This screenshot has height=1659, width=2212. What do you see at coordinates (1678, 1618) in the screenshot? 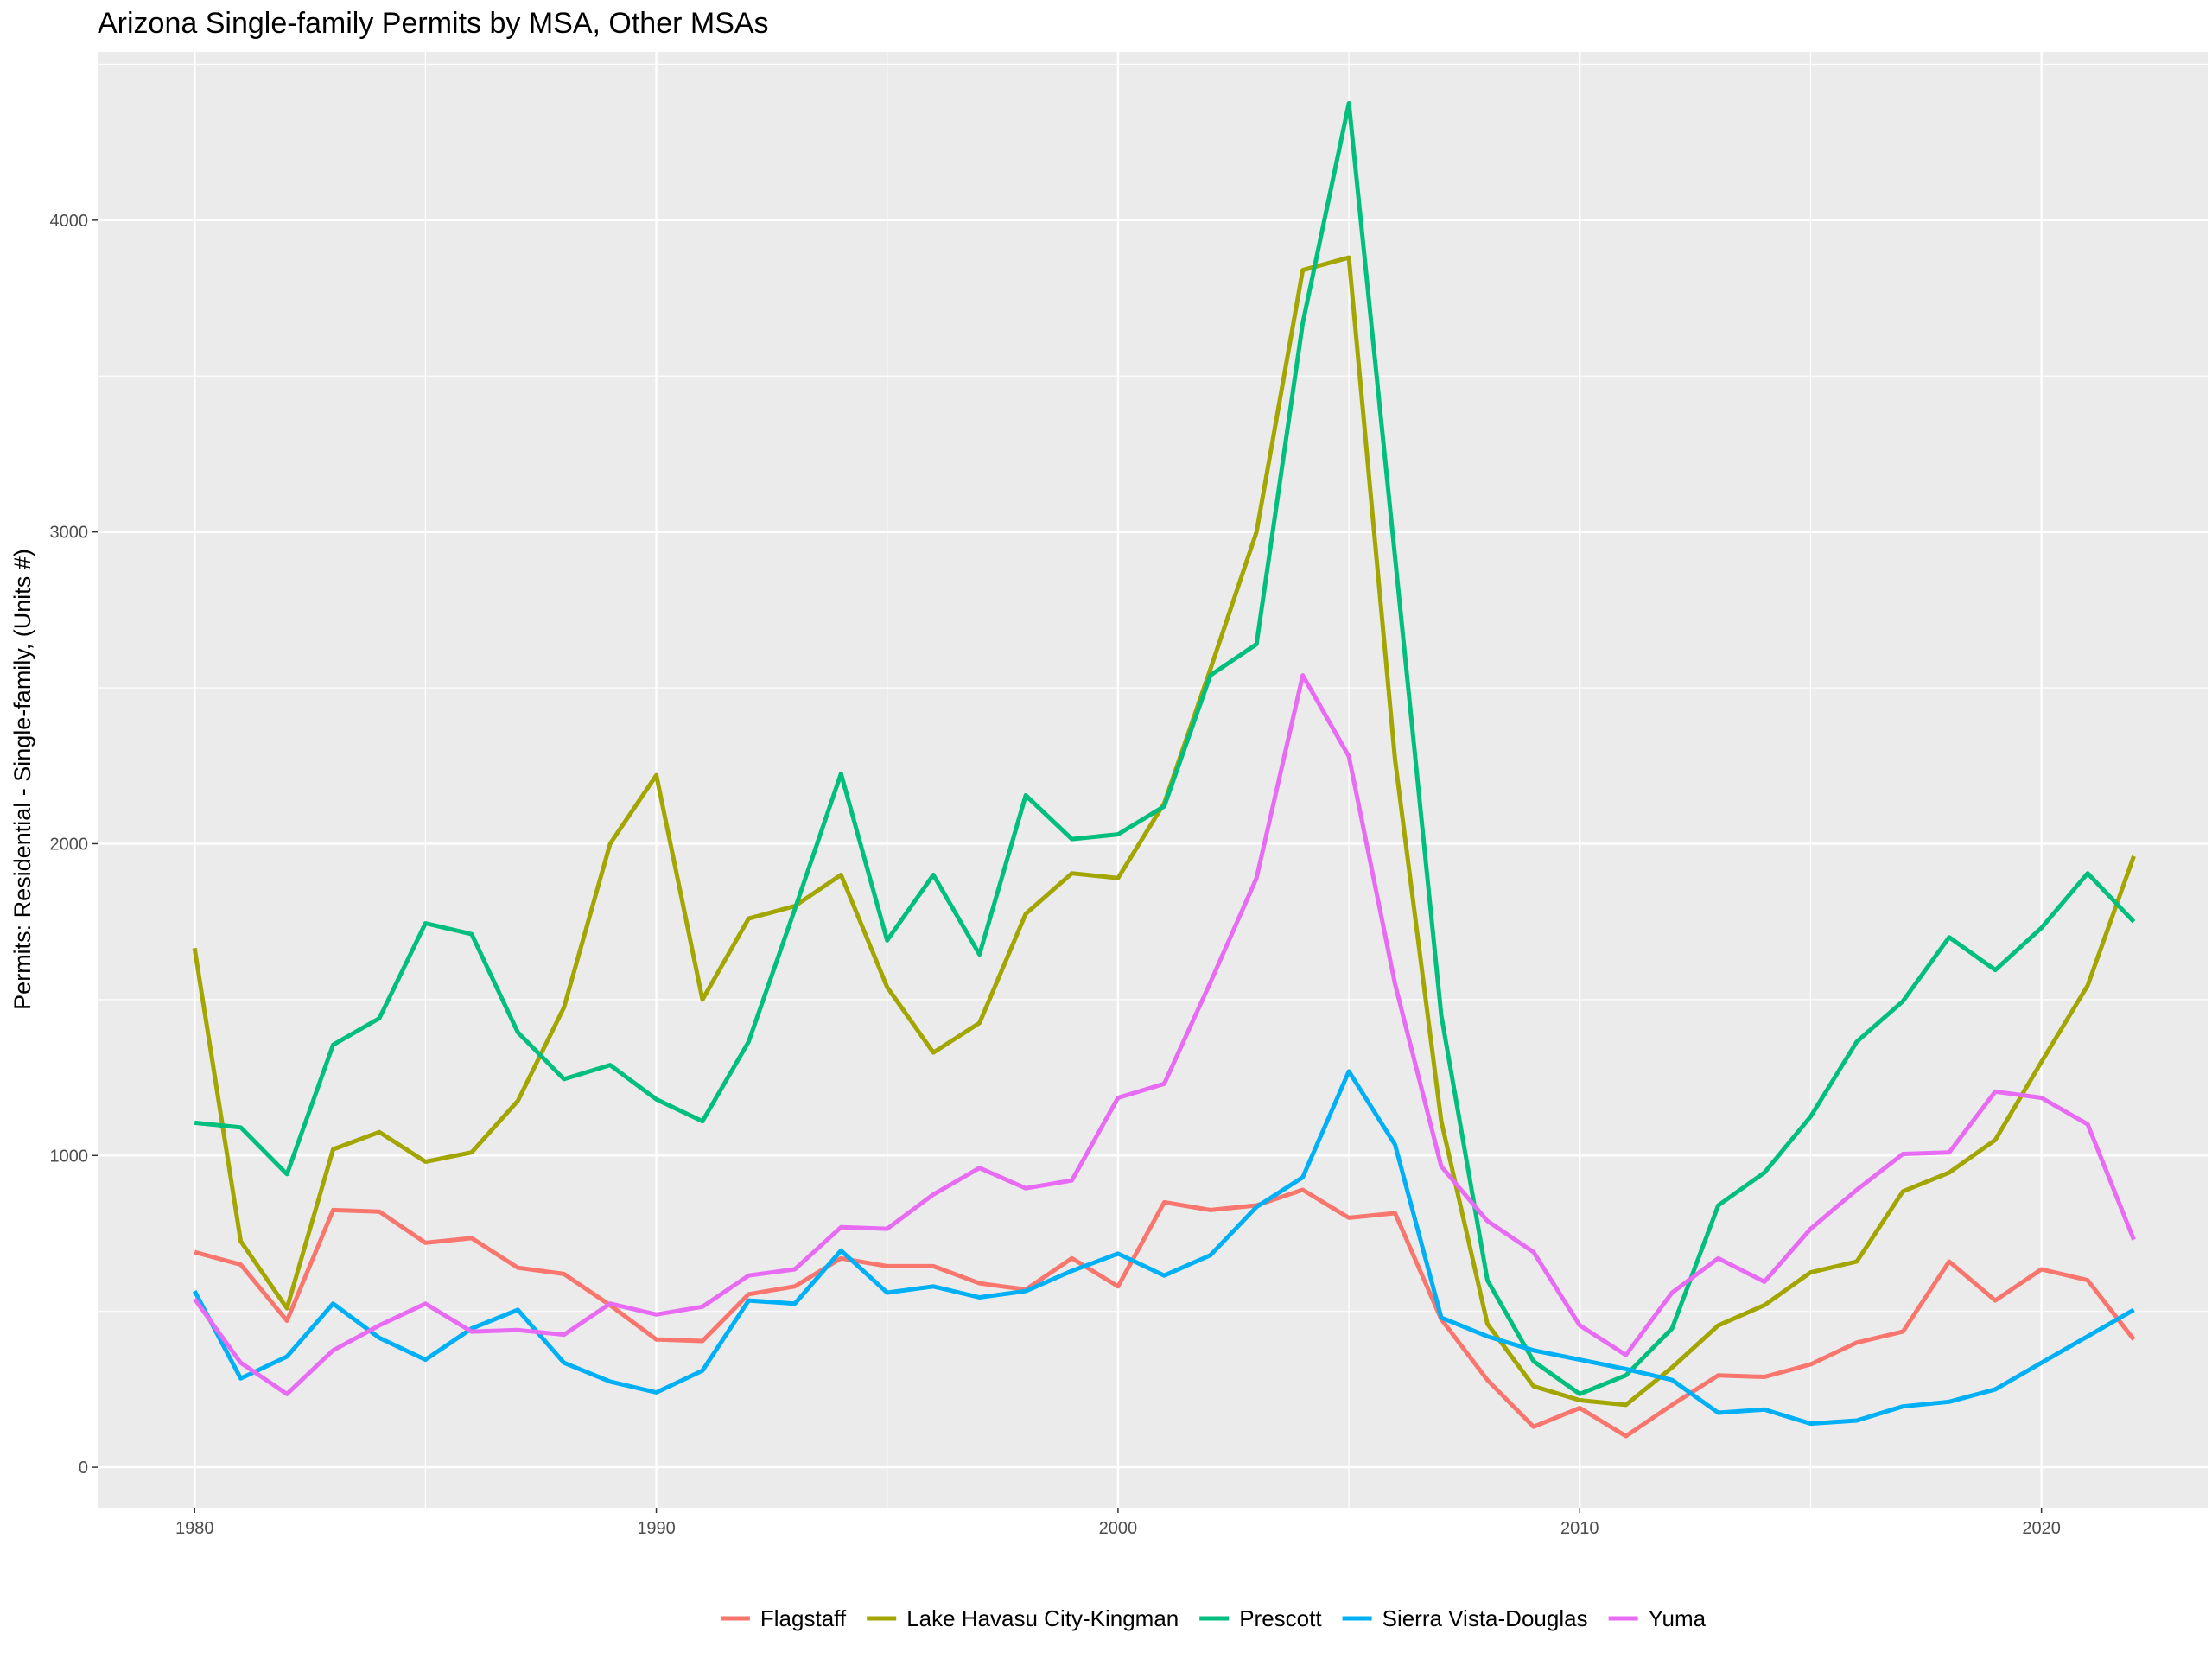
I see `legend-label: Yuma` at bounding box center [1678, 1618].